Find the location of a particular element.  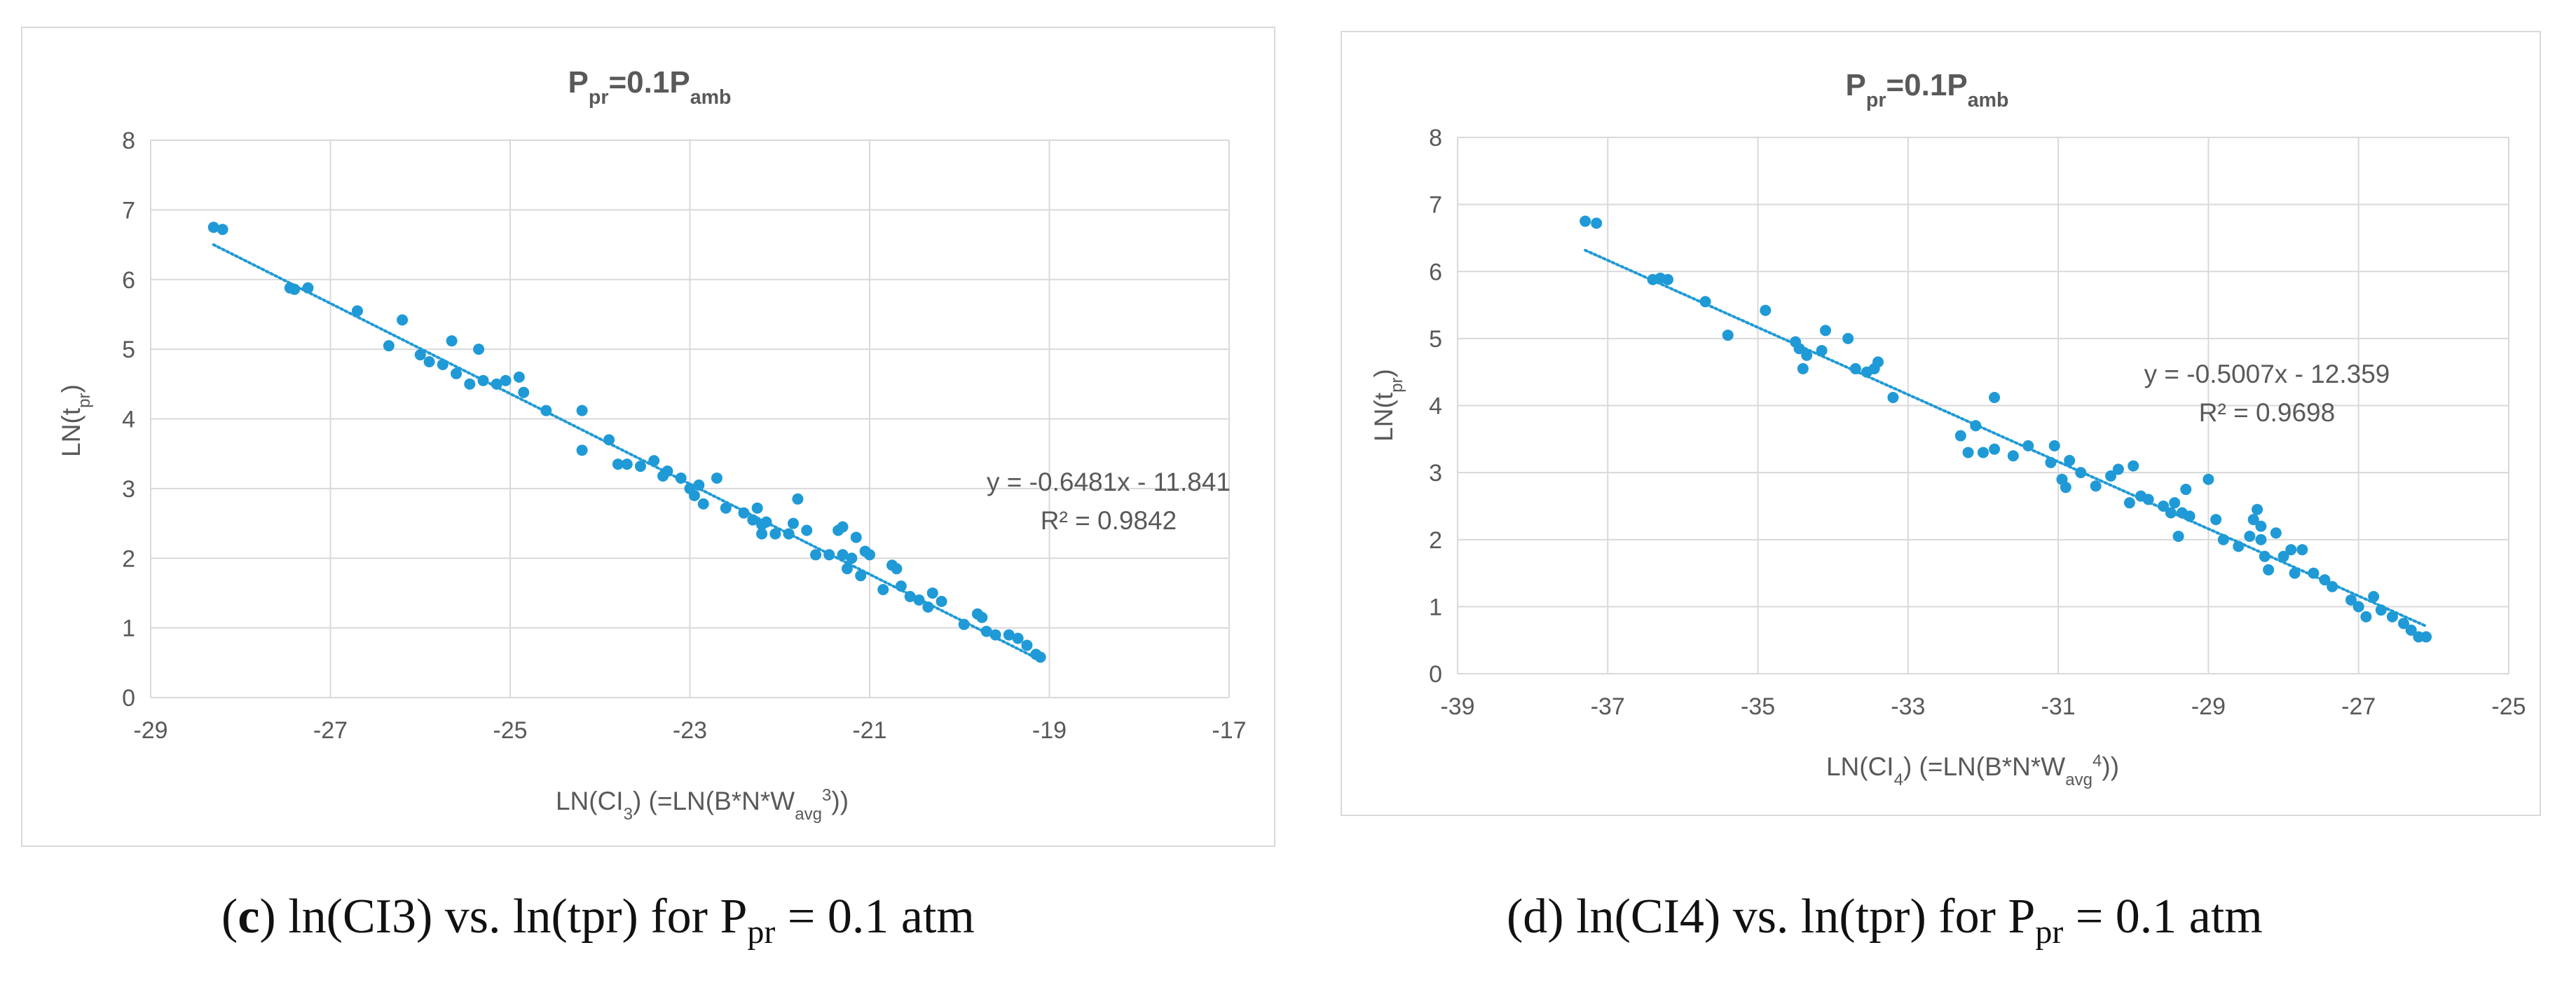

y-tick-label: 7 is located at coordinates (129, 210).